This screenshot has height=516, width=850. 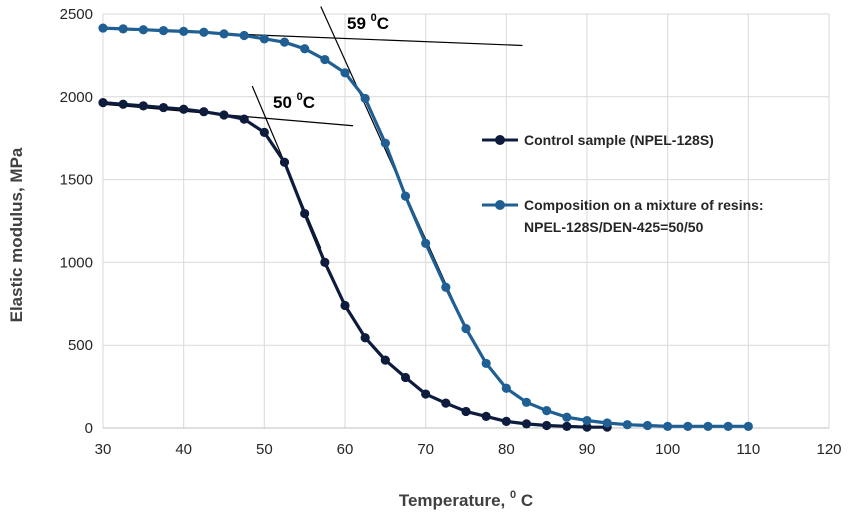 What do you see at coordinates (506, 449) in the screenshot?
I see `x-tick-label: 80` at bounding box center [506, 449].